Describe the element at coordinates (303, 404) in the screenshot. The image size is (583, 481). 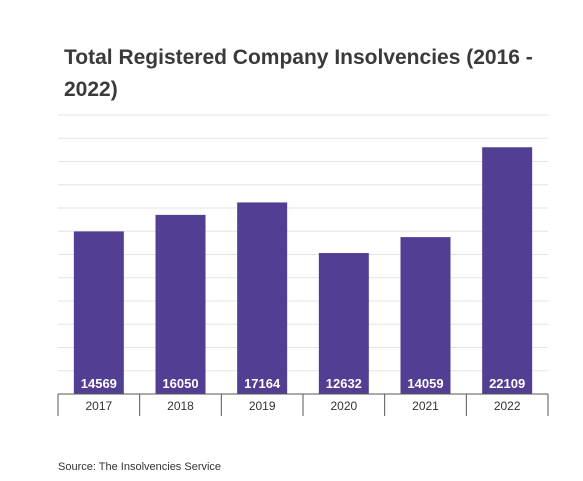
I see `x-axis: 2017 2018 2019 2020 2021 2022` at that location.